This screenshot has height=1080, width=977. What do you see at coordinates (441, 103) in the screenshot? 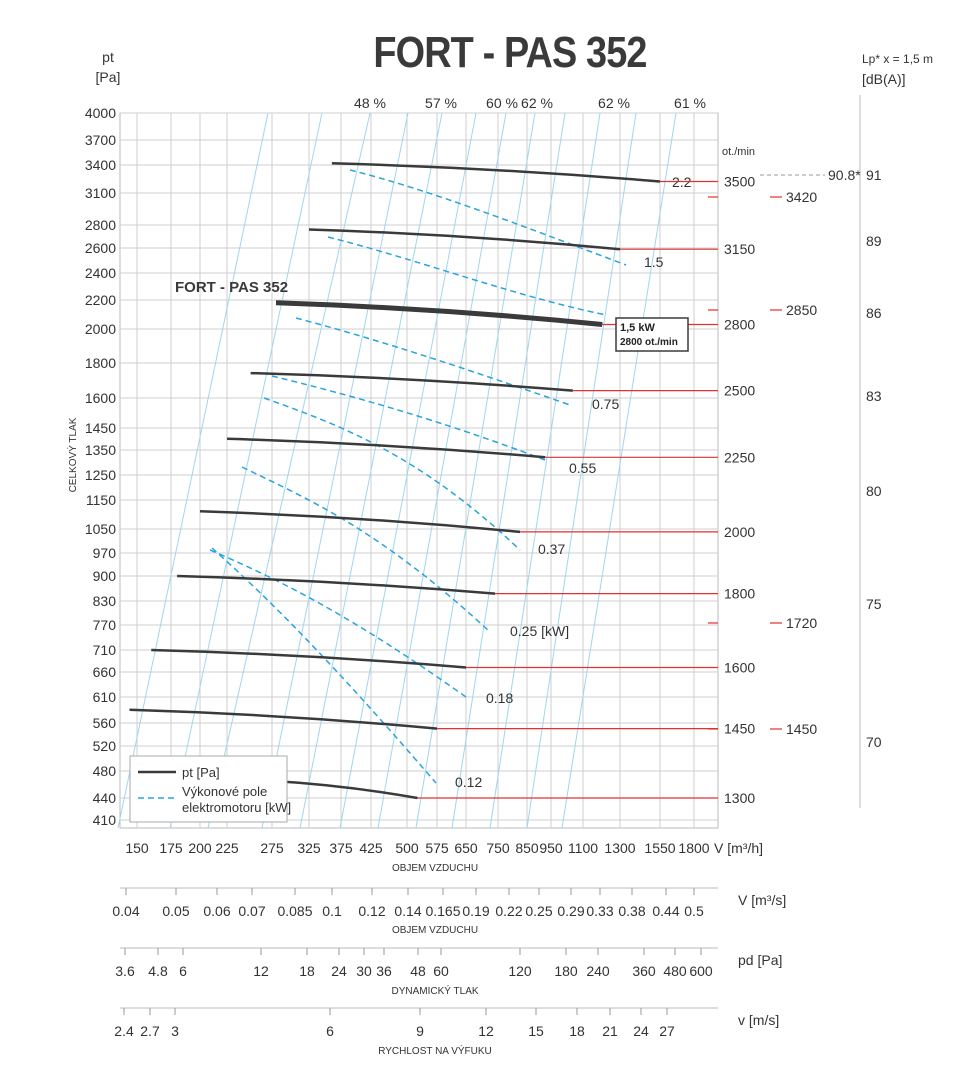
I see `efficiency-label: 57 %` at bounding box center [441, 103].